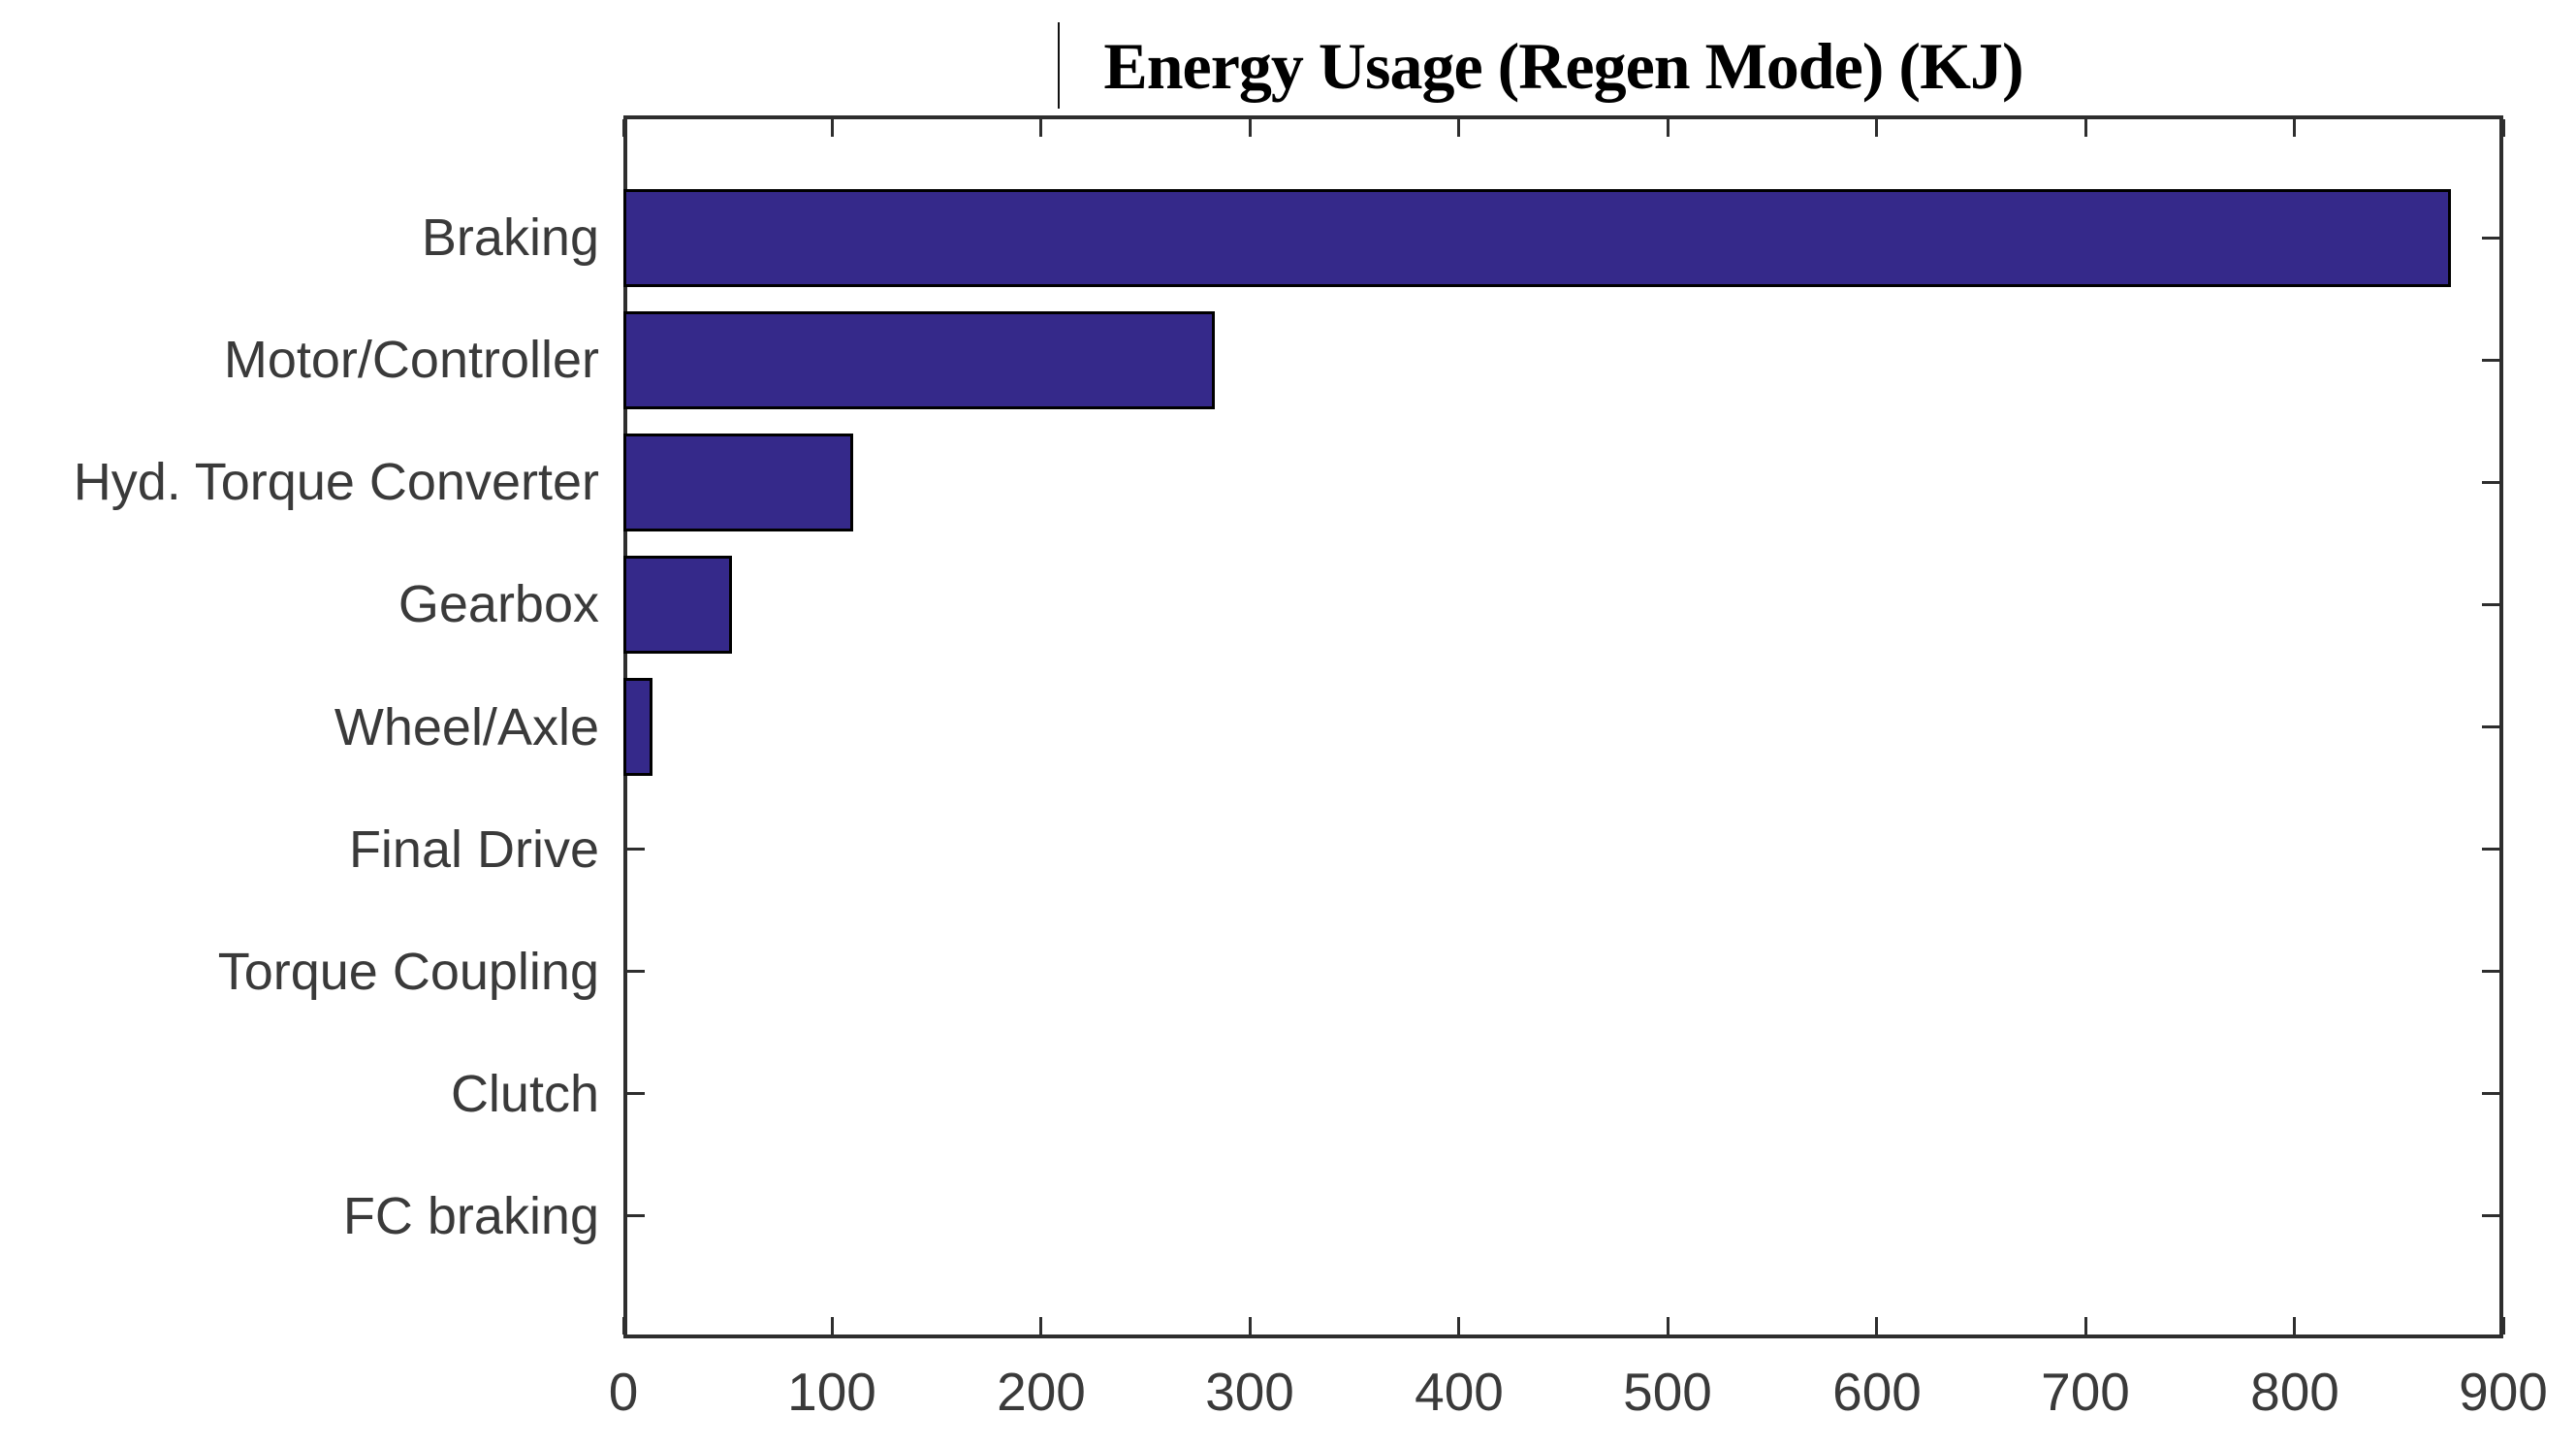 The height and width of the screenshot is (1447, 2576). Describe the element at coordinates (1041, 1392) in the screenshot. I see `x-tick-label: 200` at that location.